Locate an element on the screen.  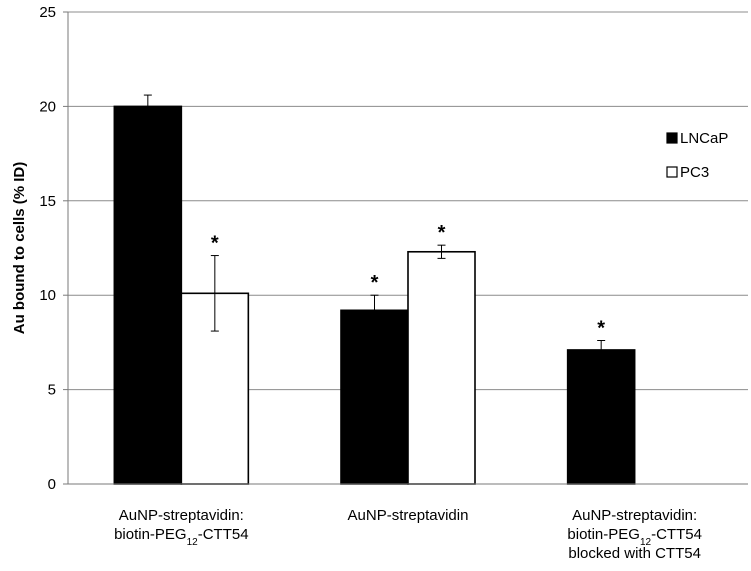
x-category-label: blocked with CTT54 is located at coordinates (634, 553).